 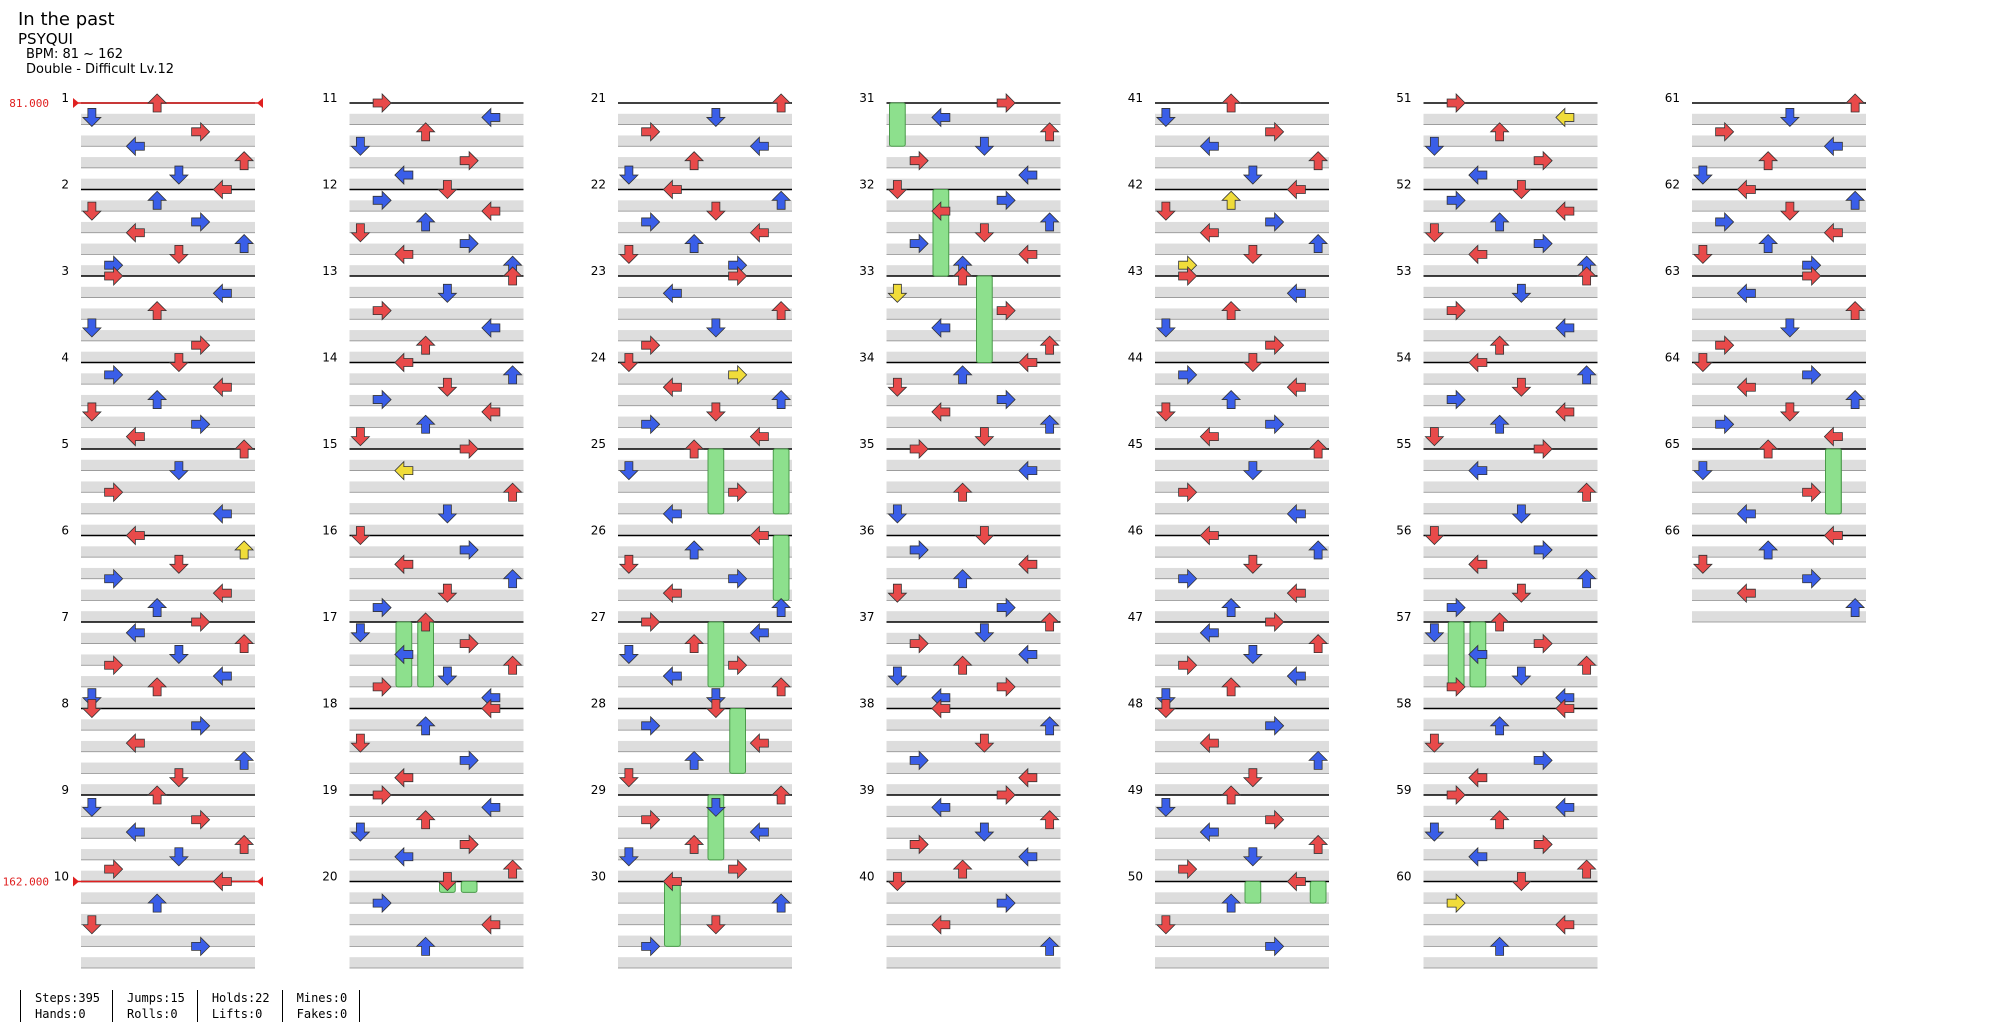 What do you see at coordinates (65, 185) in the screenshot?
I see `measure-number: 2` at bounding box center [65, 185].